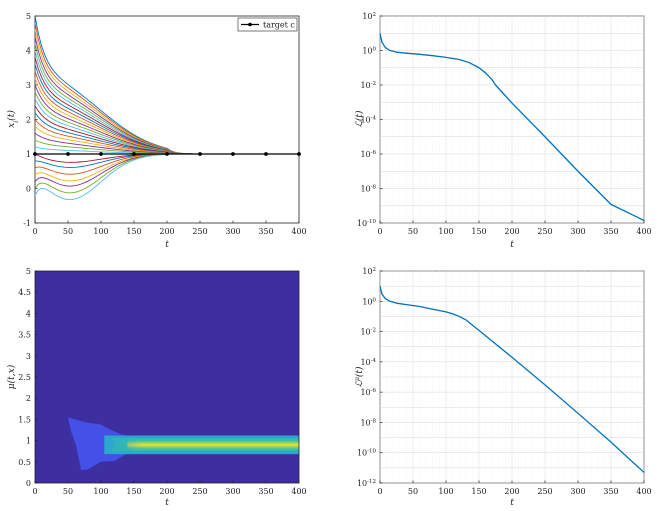  I want to click on legend: target c, so click(267, 24).